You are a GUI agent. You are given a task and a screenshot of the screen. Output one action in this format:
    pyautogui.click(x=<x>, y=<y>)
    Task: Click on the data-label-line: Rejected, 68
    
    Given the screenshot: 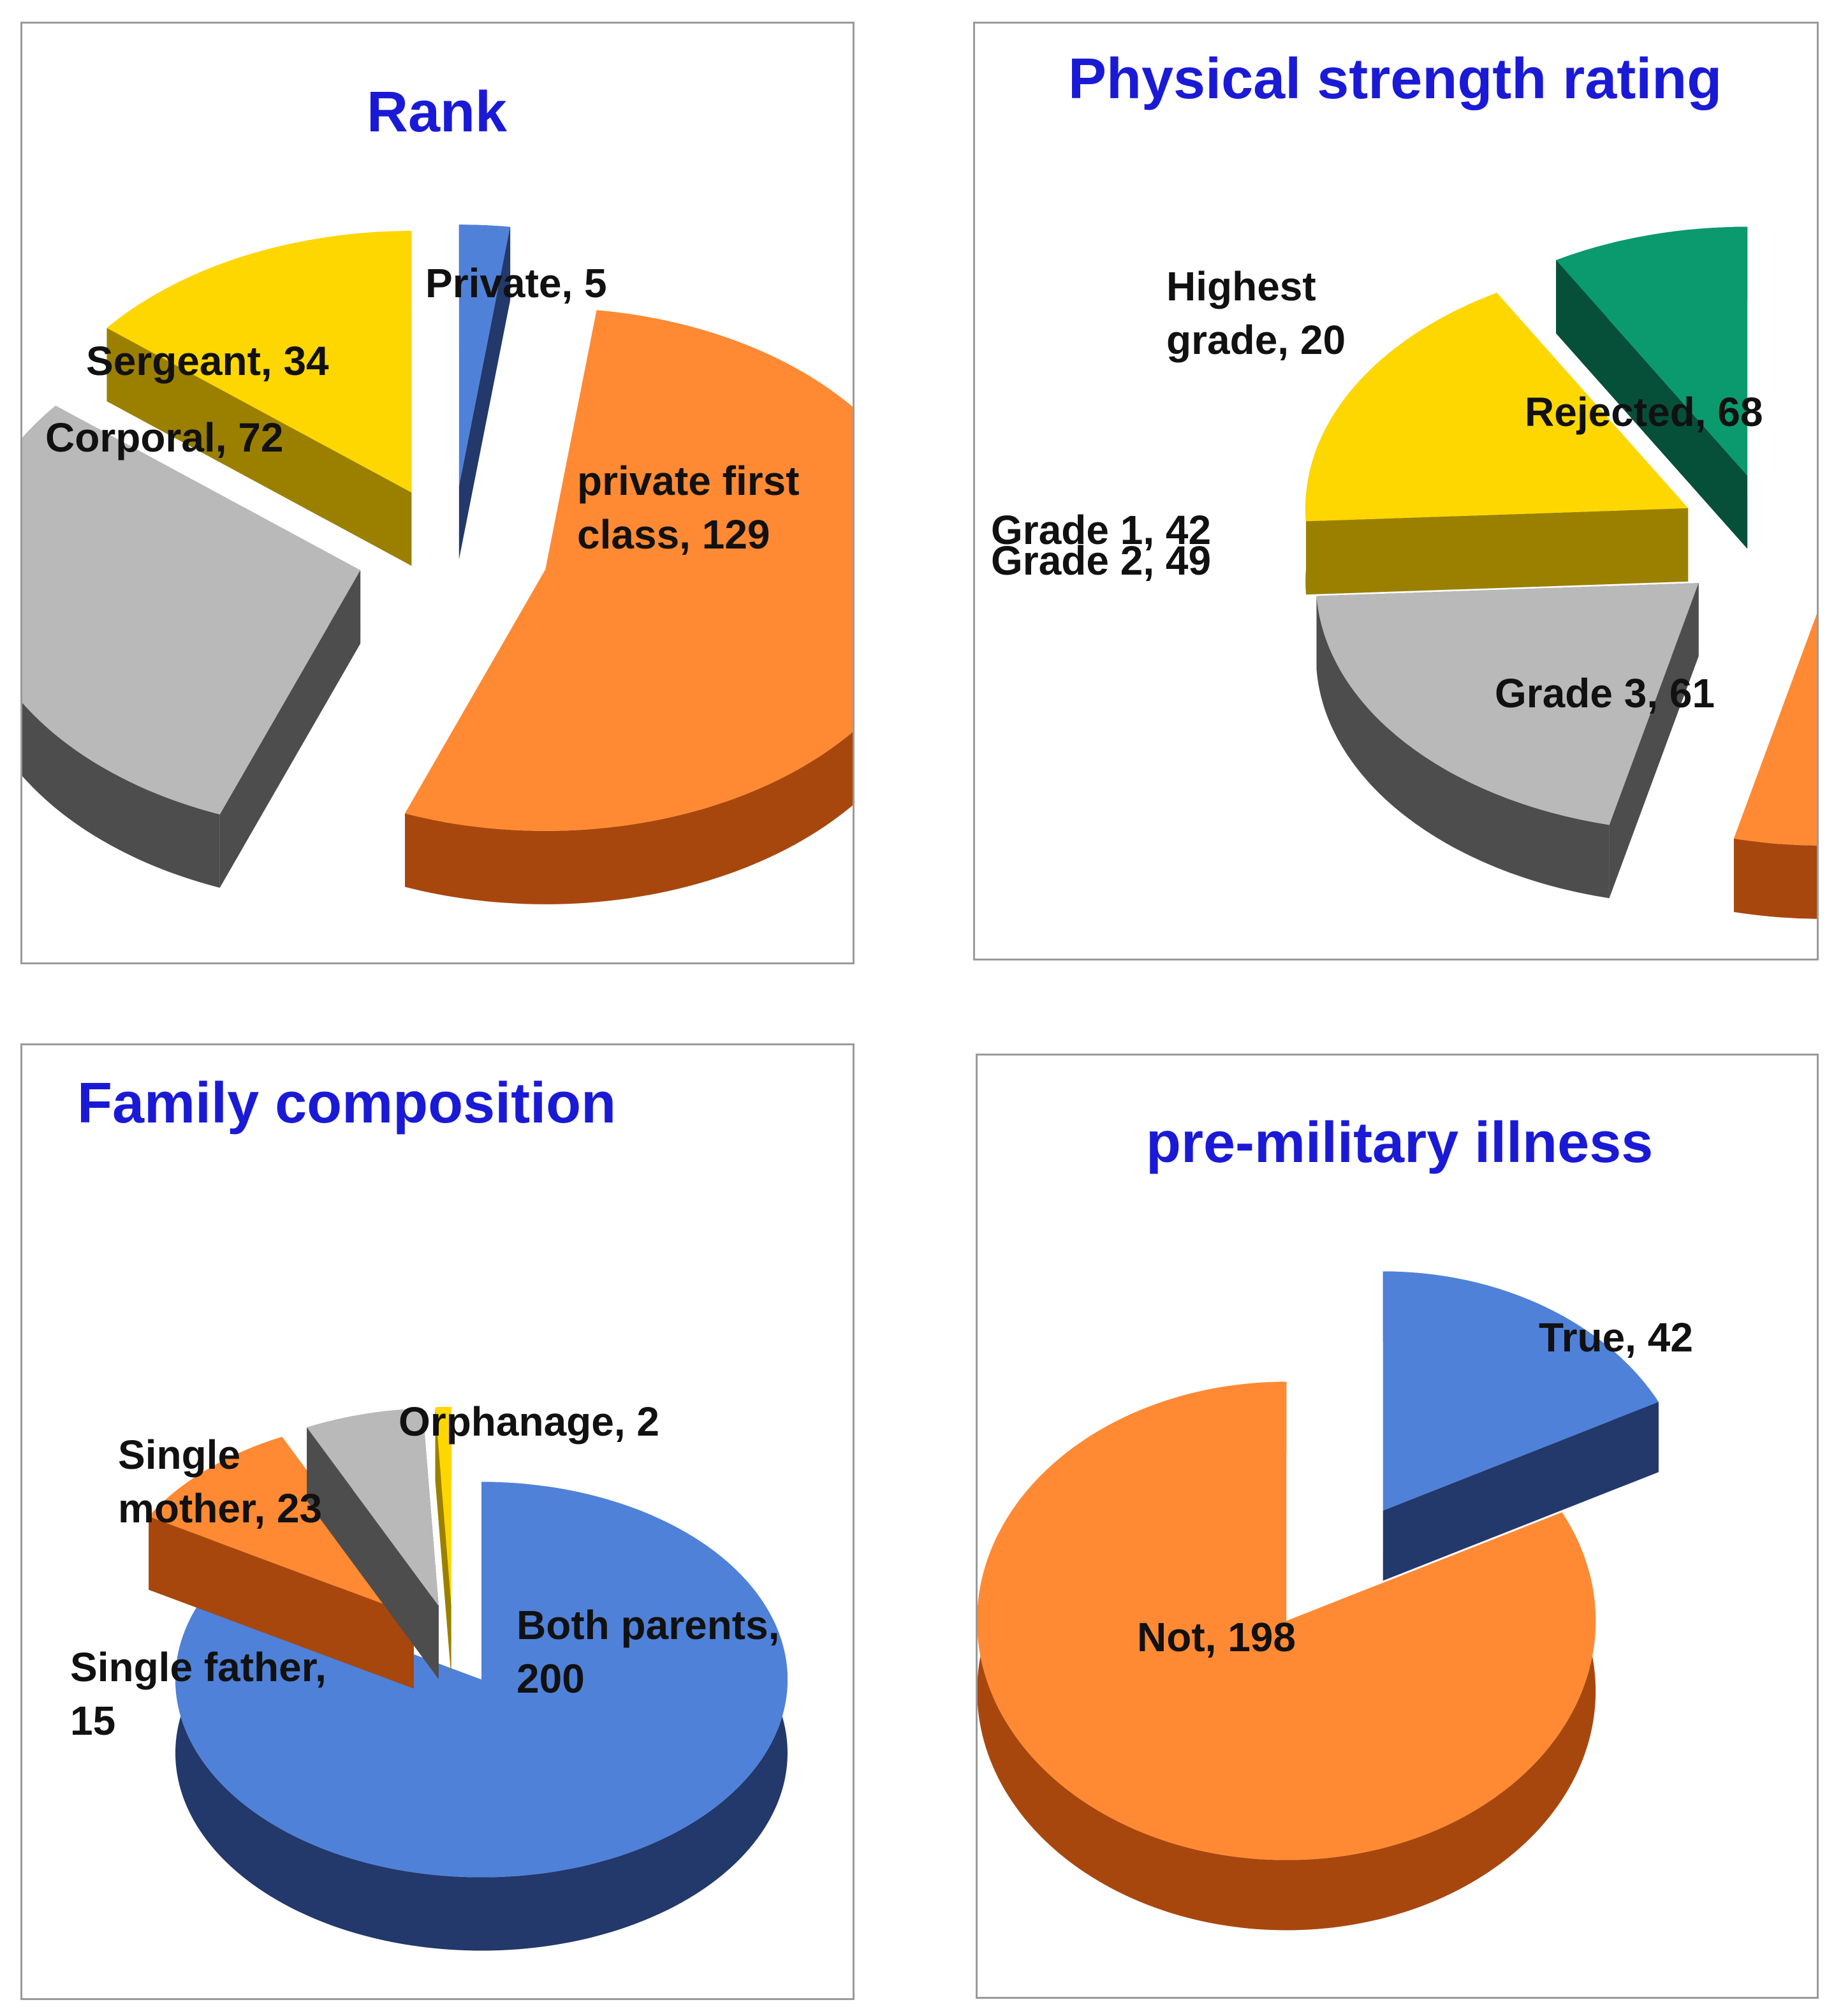 What is the action you would take?
    pyautogui.click(x=1644, y=412)
    